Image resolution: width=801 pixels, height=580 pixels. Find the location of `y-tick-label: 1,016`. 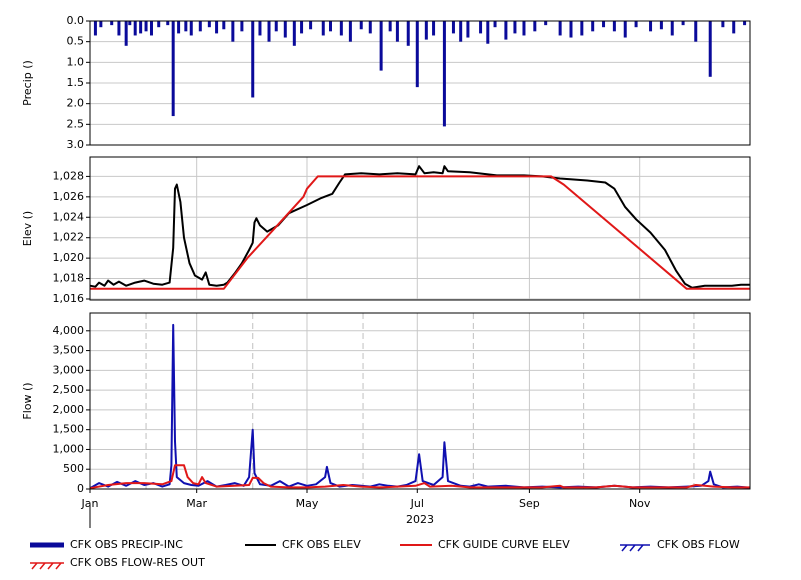

y-tick-label: 1,016 is located at coordinates (69, 298).